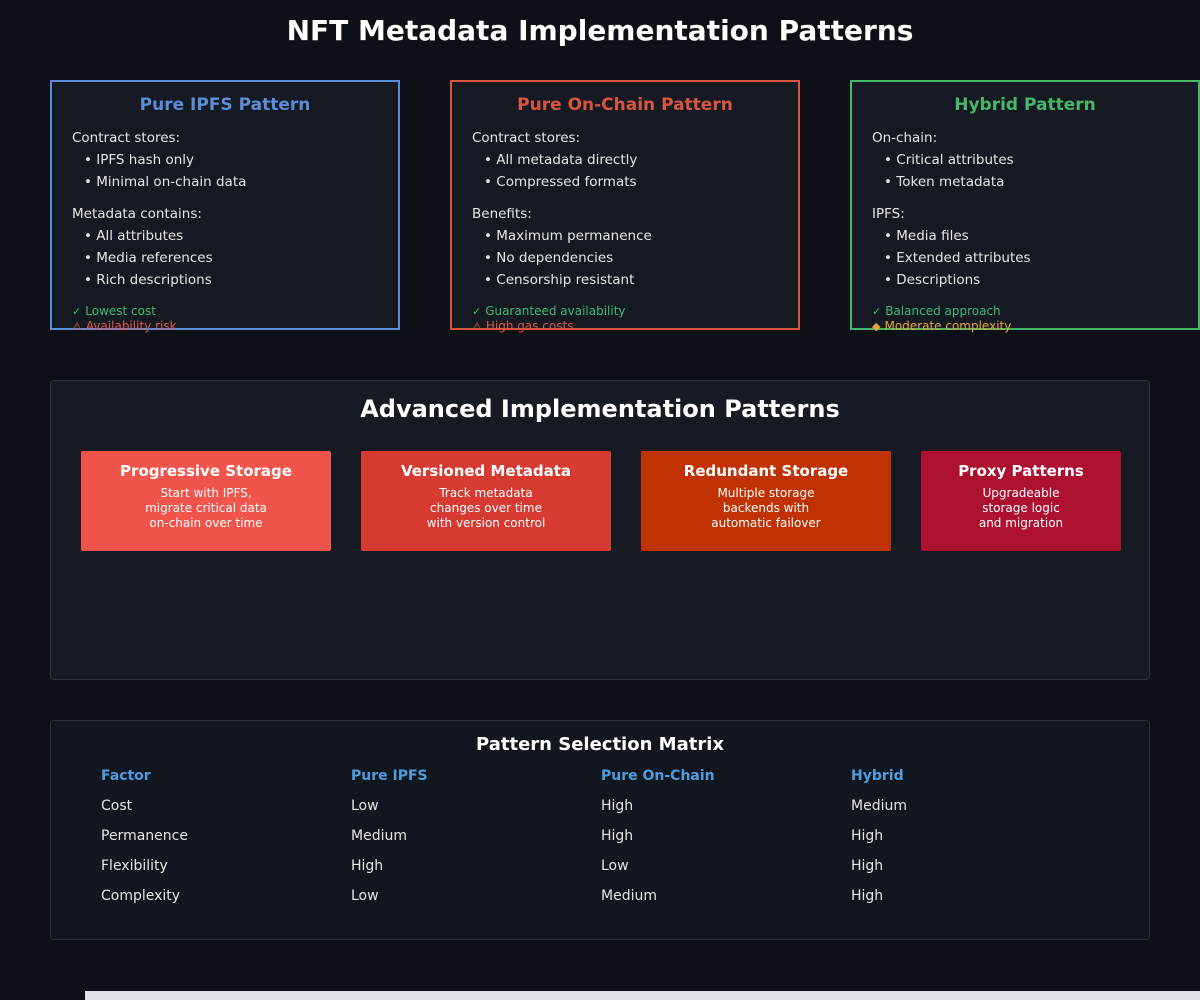  I want to click on card-footer: ✓ Guaranteed availability ⚠ High gas costs, so click(625, 319).